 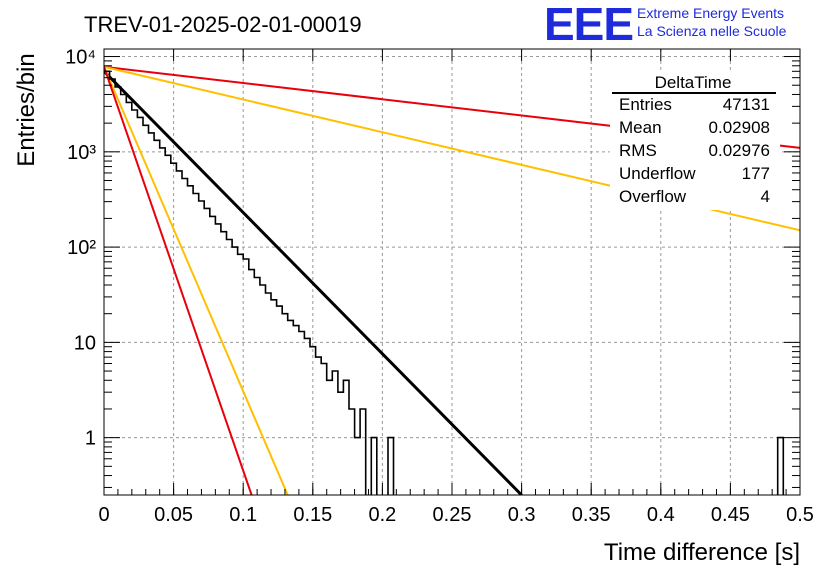 What do you see at coordinates (81, 153) in the screenshot?
I see `y-tick-label: 10³` at bounding box center [81, 153].